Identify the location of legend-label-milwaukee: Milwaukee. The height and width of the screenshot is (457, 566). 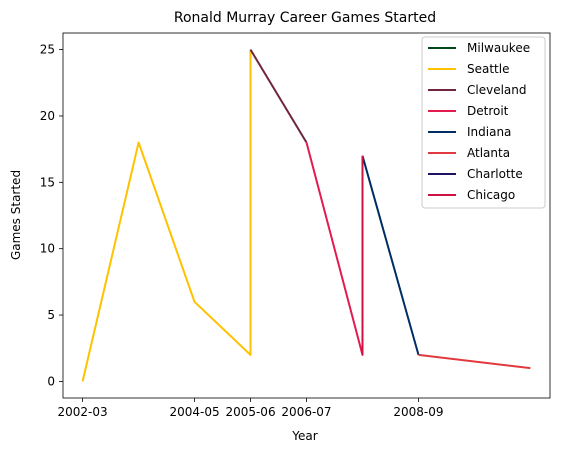
(498, 48).